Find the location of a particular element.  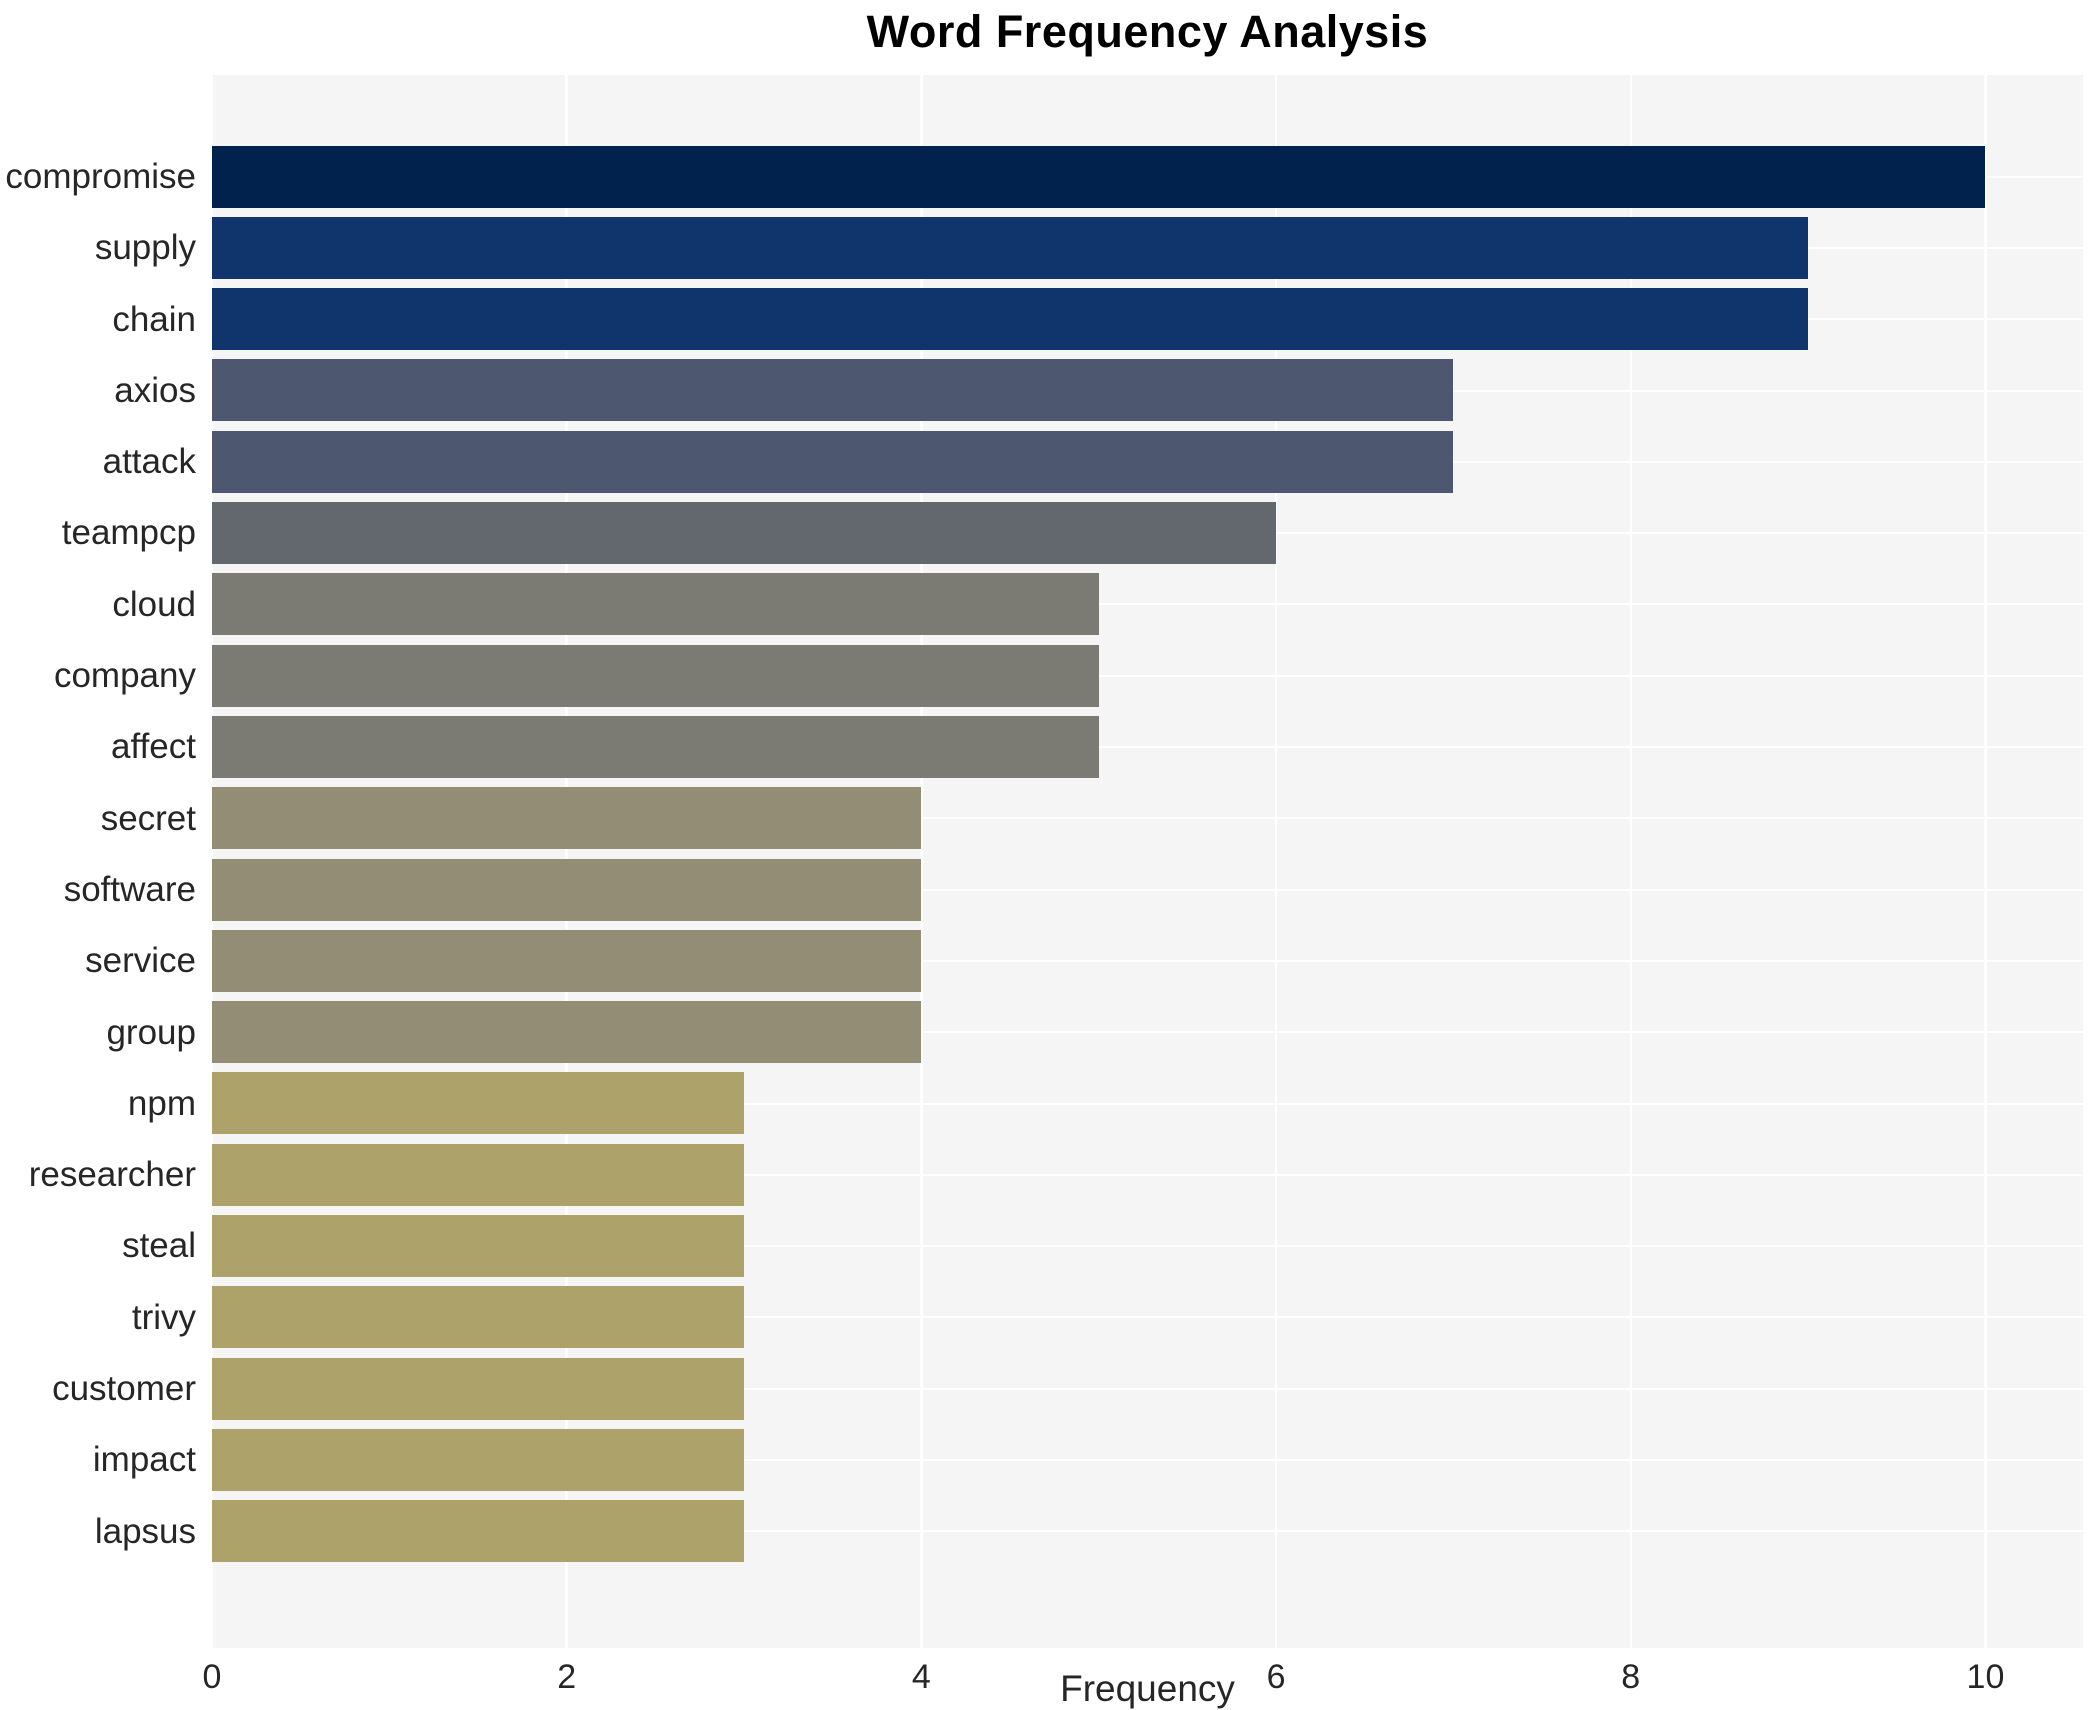

bar-customer is located at coordinates (478, 1388).